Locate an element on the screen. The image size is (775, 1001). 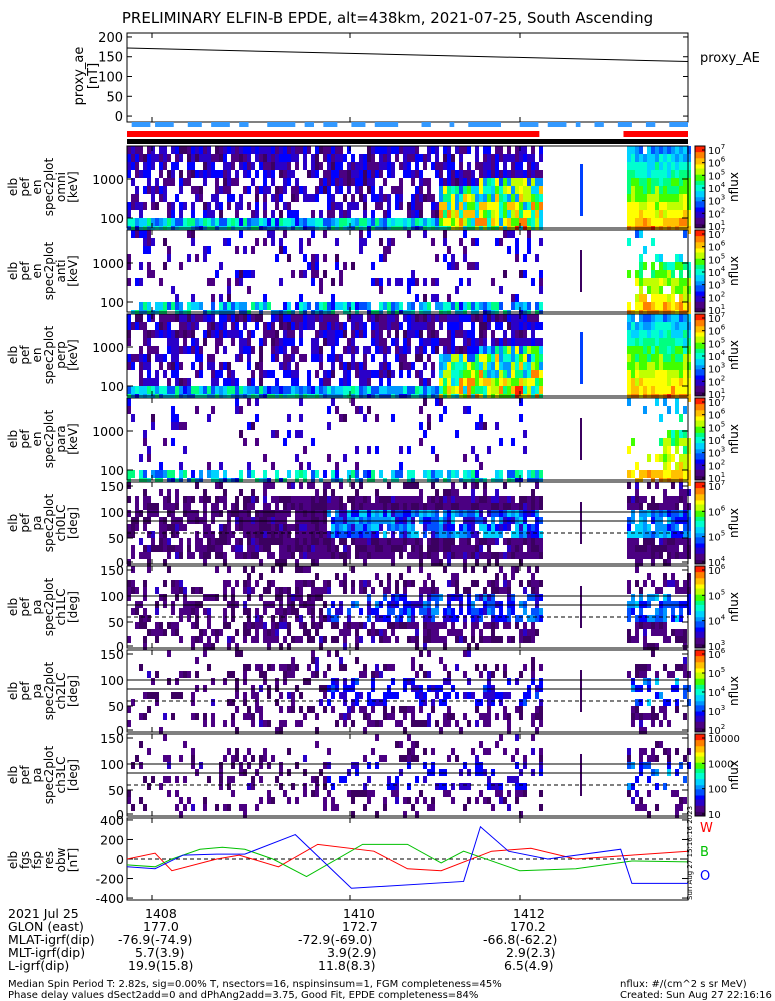
blue-segment is located at coordinates (243, 124).